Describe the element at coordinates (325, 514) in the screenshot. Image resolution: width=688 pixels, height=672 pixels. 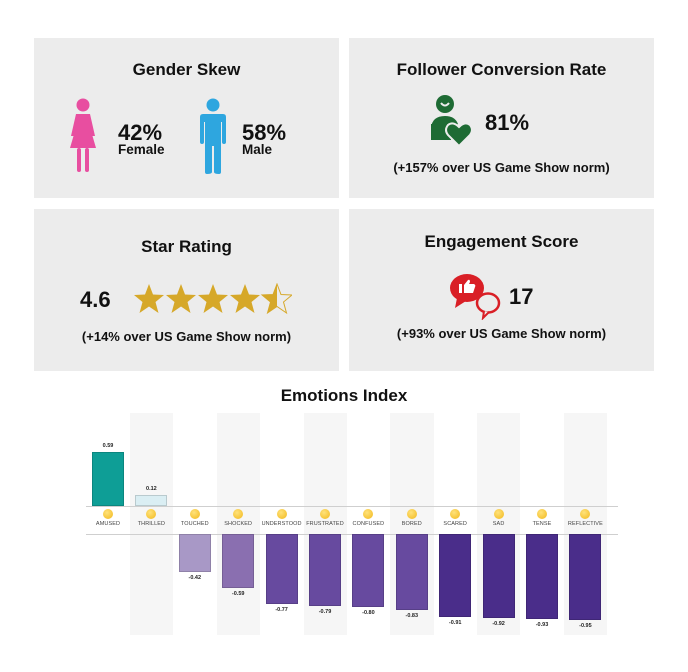
I see `frustrated-face-icon` at that location.